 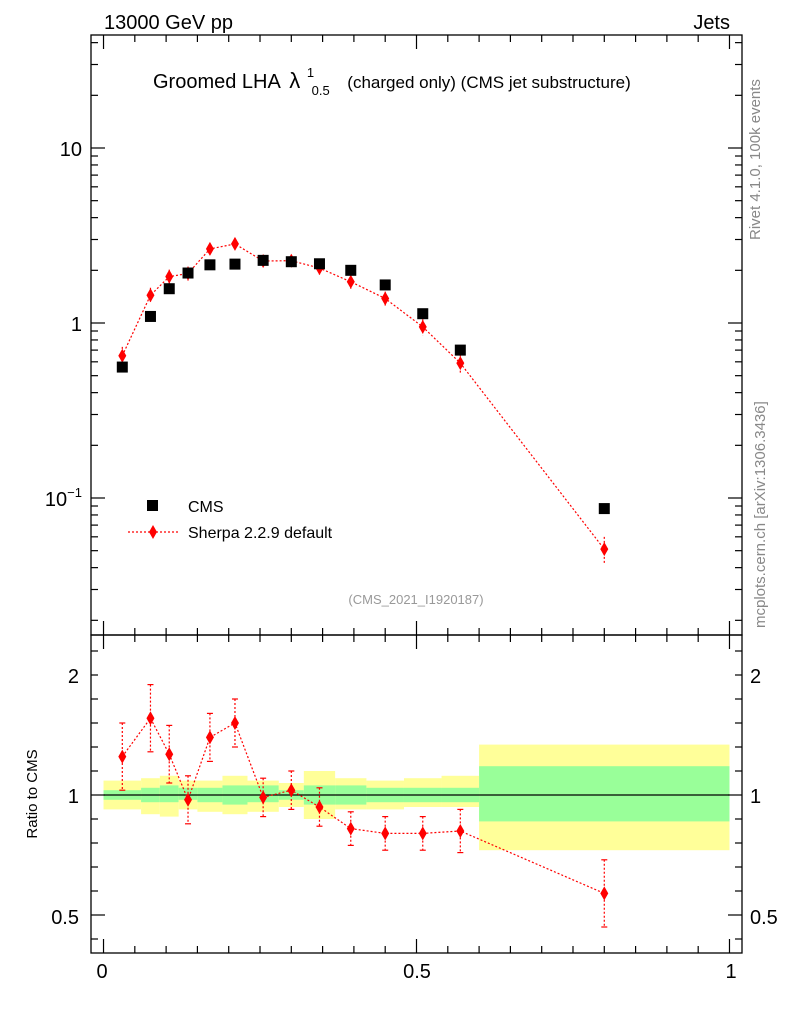 I want to click on title-lambda: λ, so click(x=294, y=80).